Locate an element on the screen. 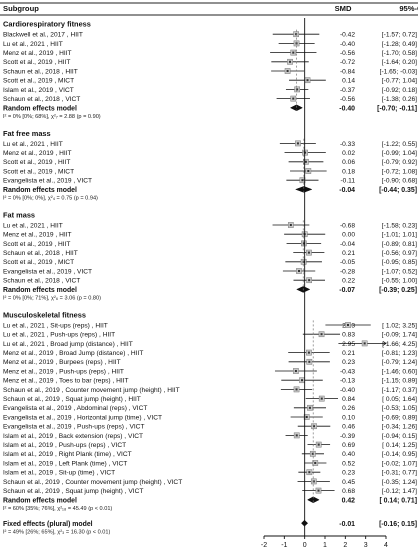 Image resolution: width=418 pixels, height=550 pixels. study-ci: [-1.58; 0.23] is located at coordinates (399, 225).